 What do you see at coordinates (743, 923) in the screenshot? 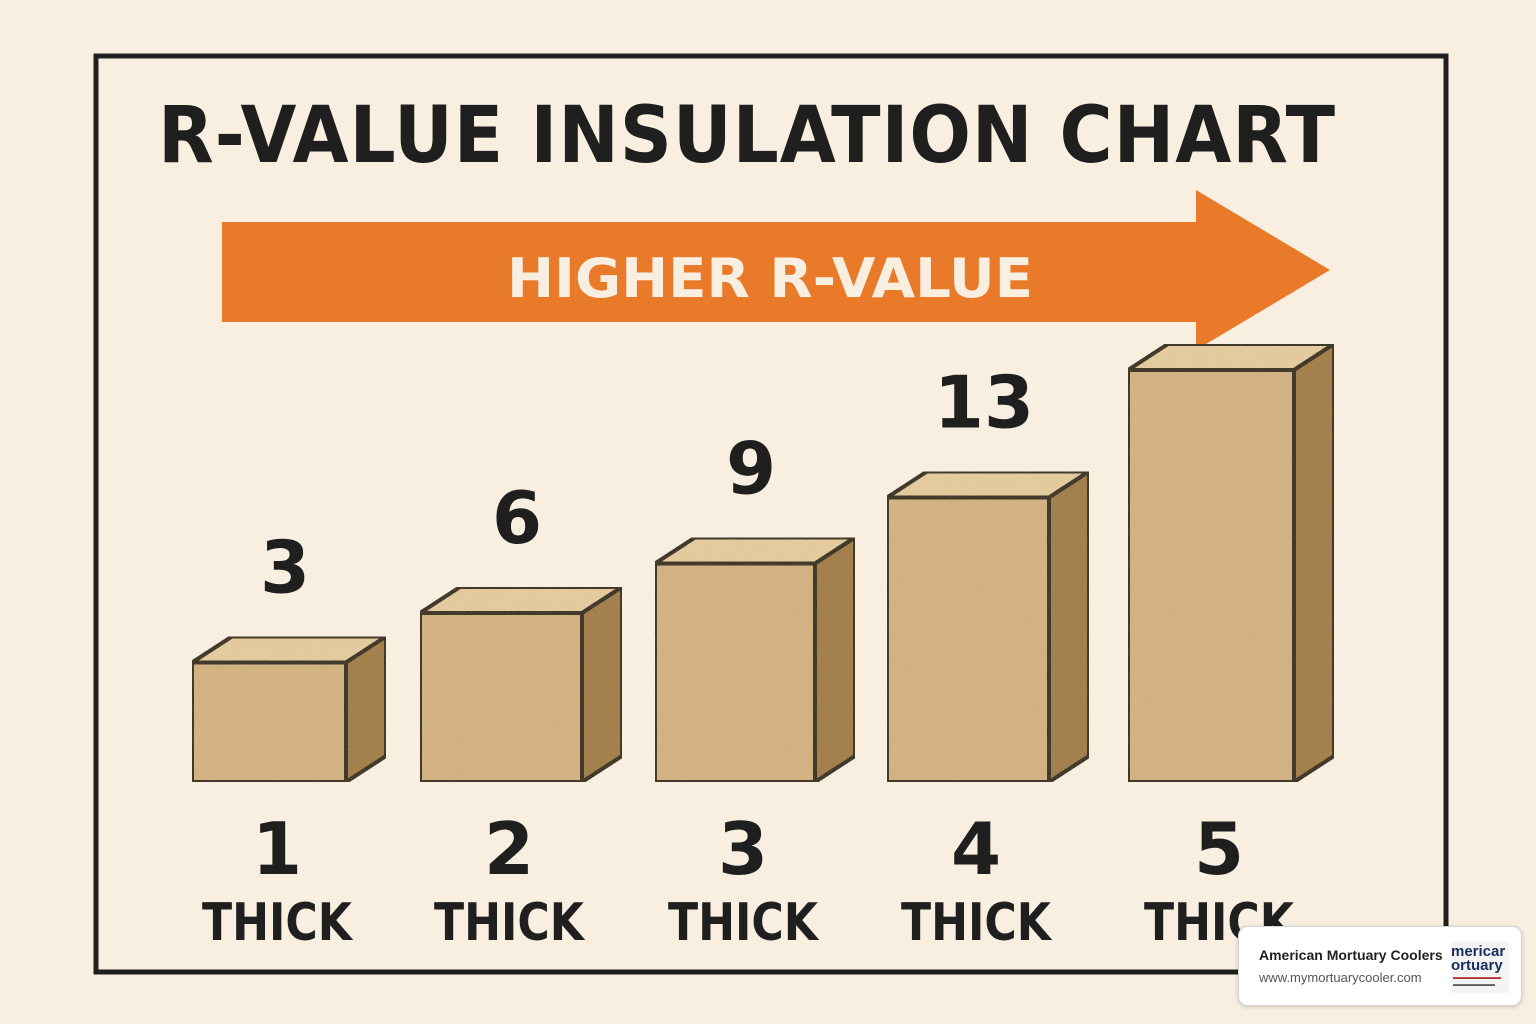
I see `category-unit-3: THICK` at bounding box center [743, 923].